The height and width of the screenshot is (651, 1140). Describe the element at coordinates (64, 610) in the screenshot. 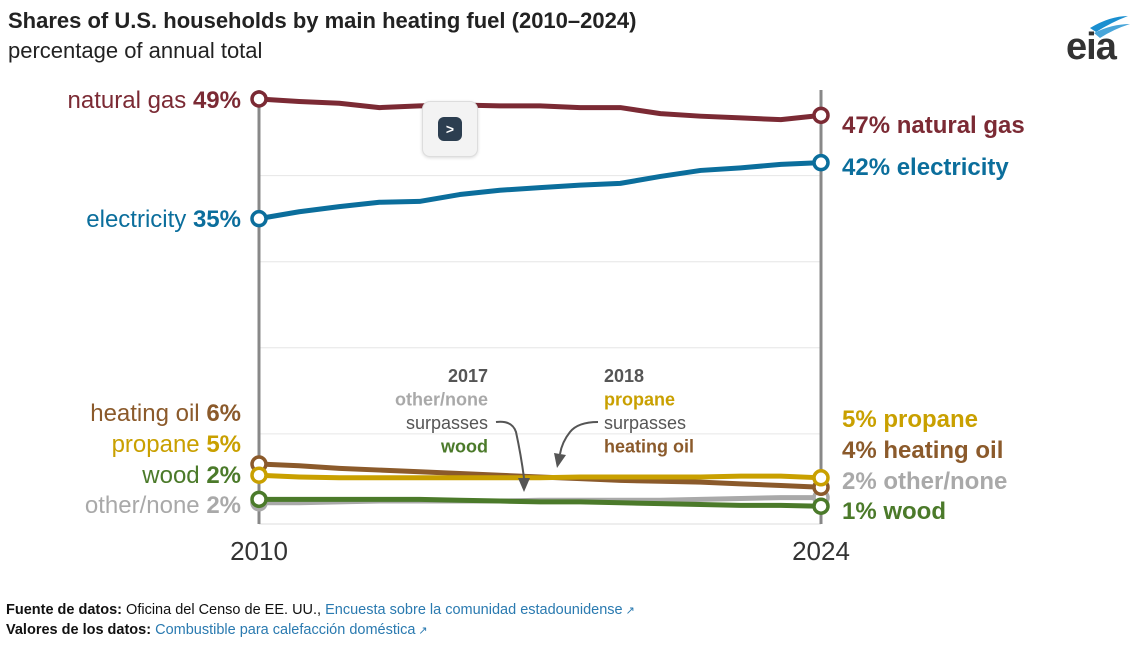

I see `source-label: Fuente de datos:` at that location.